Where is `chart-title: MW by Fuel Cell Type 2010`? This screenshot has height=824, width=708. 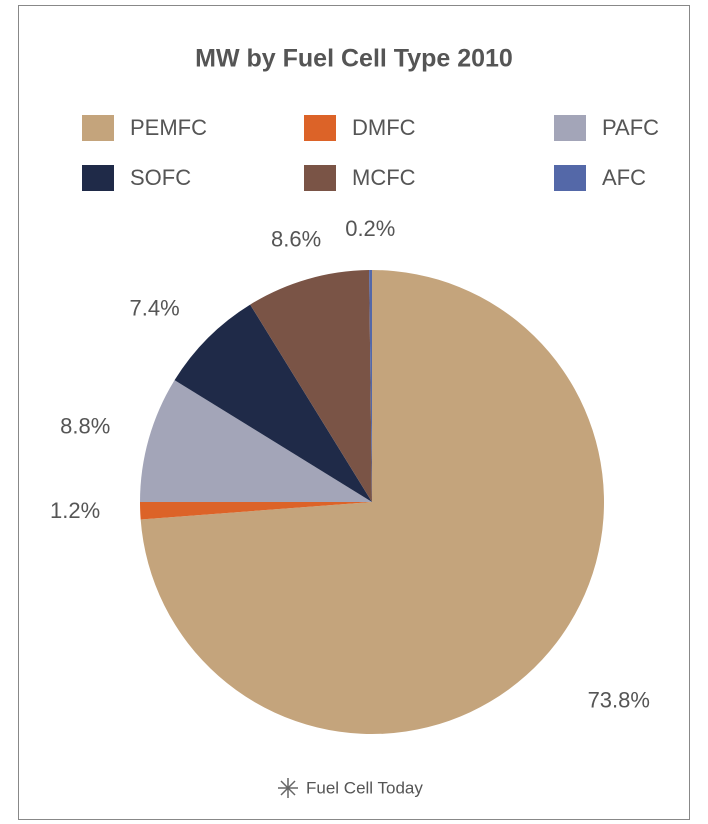 chart-title: MW by Fuel Cell Type 2010 is located at coordinates (354, 59).